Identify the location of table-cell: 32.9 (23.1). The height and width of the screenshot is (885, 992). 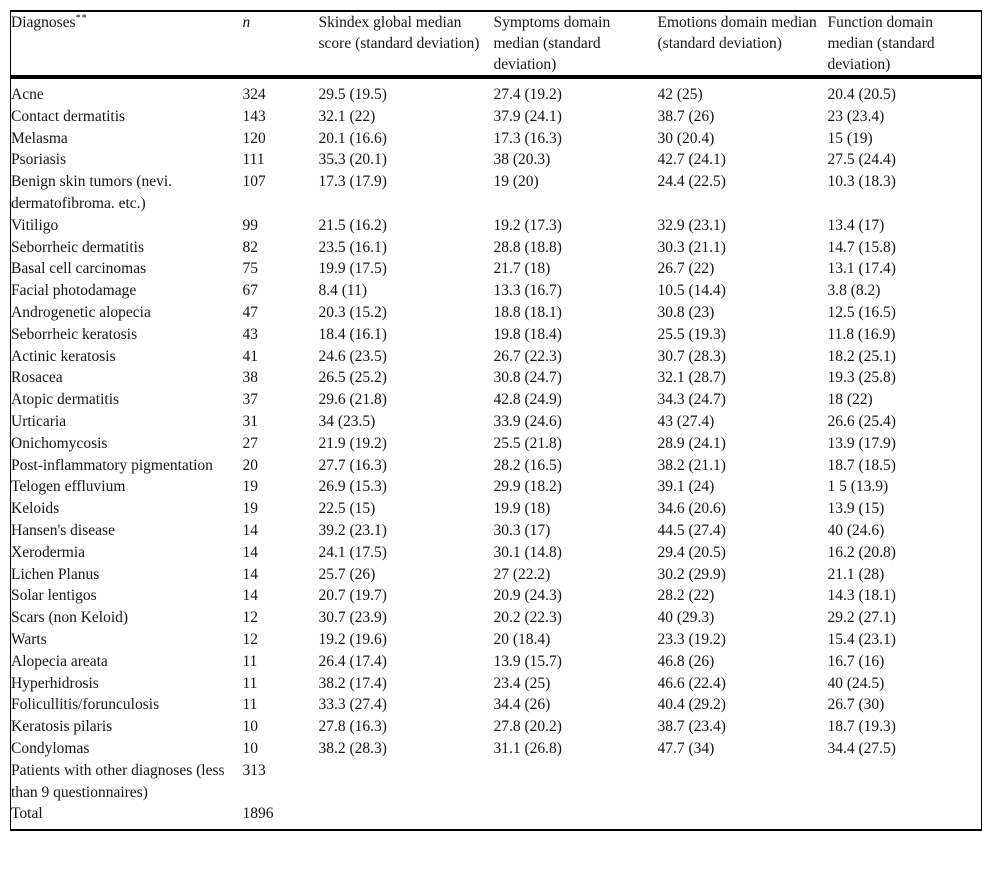
(691, 225).